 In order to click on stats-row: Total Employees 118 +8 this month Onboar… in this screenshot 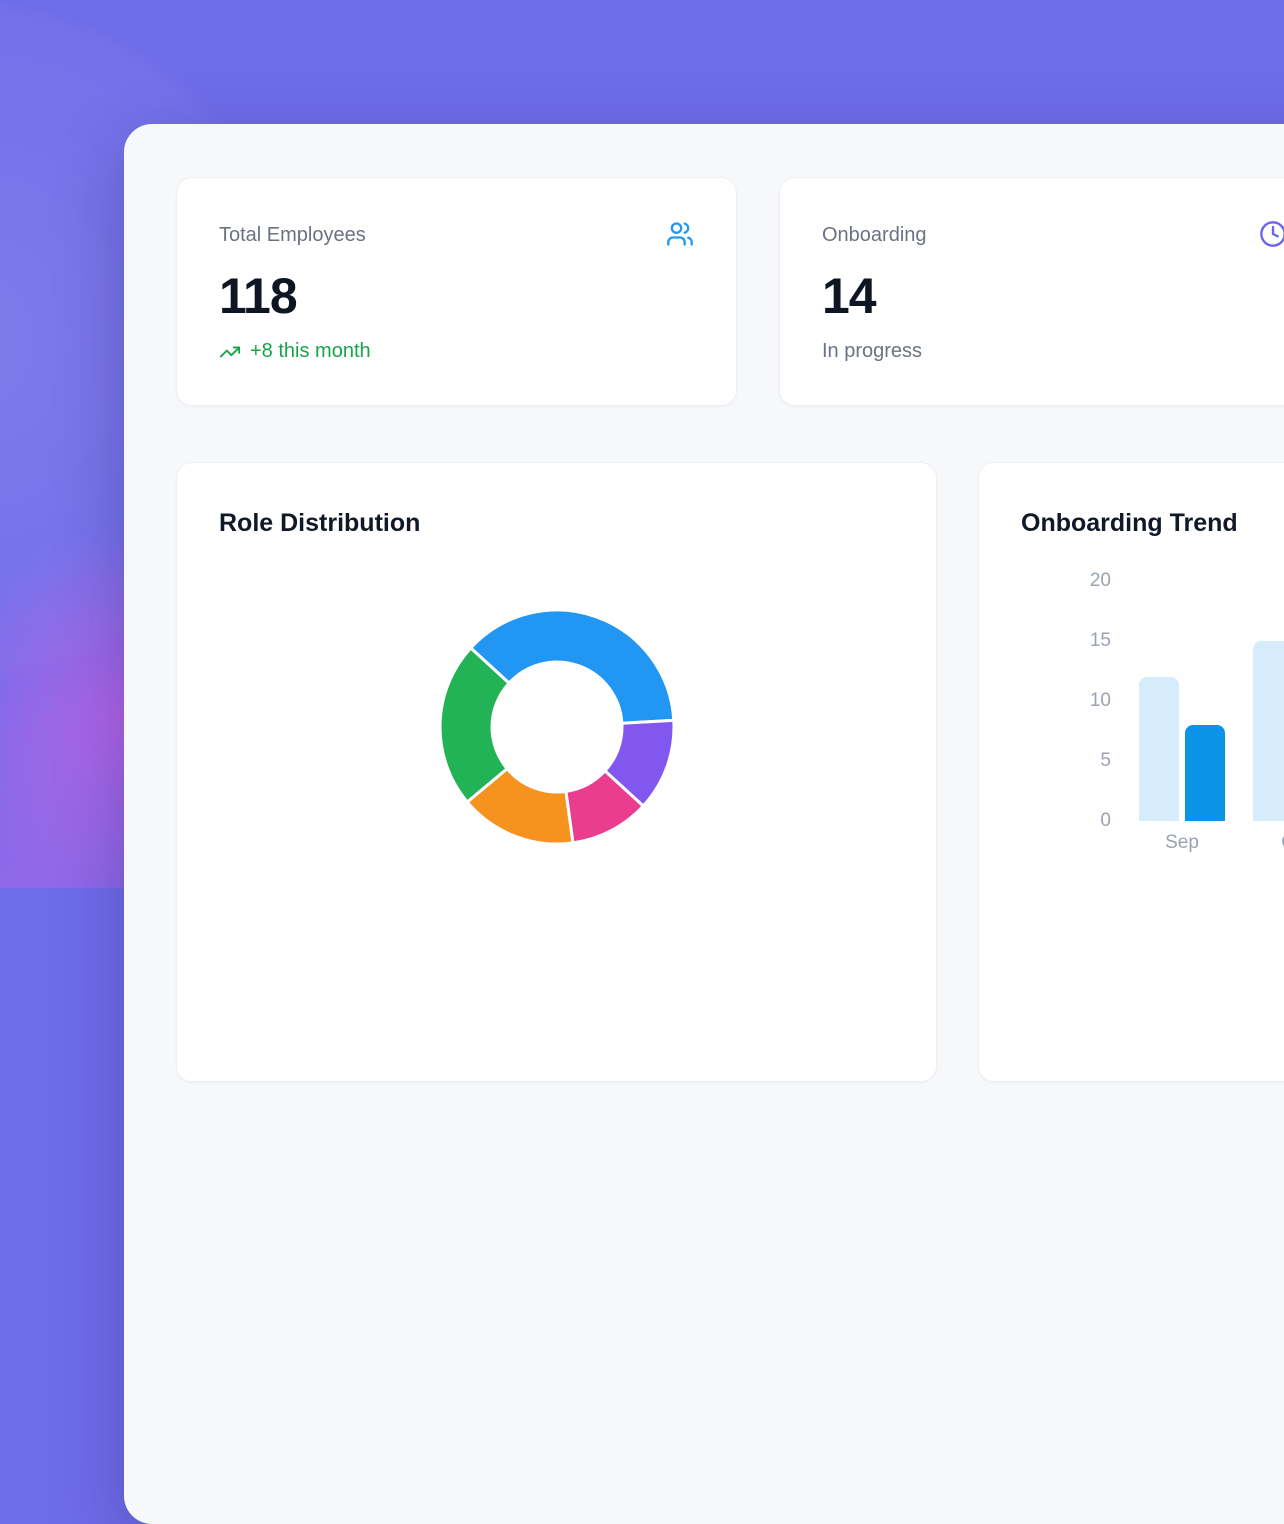, I will do `click(730, 291)`.